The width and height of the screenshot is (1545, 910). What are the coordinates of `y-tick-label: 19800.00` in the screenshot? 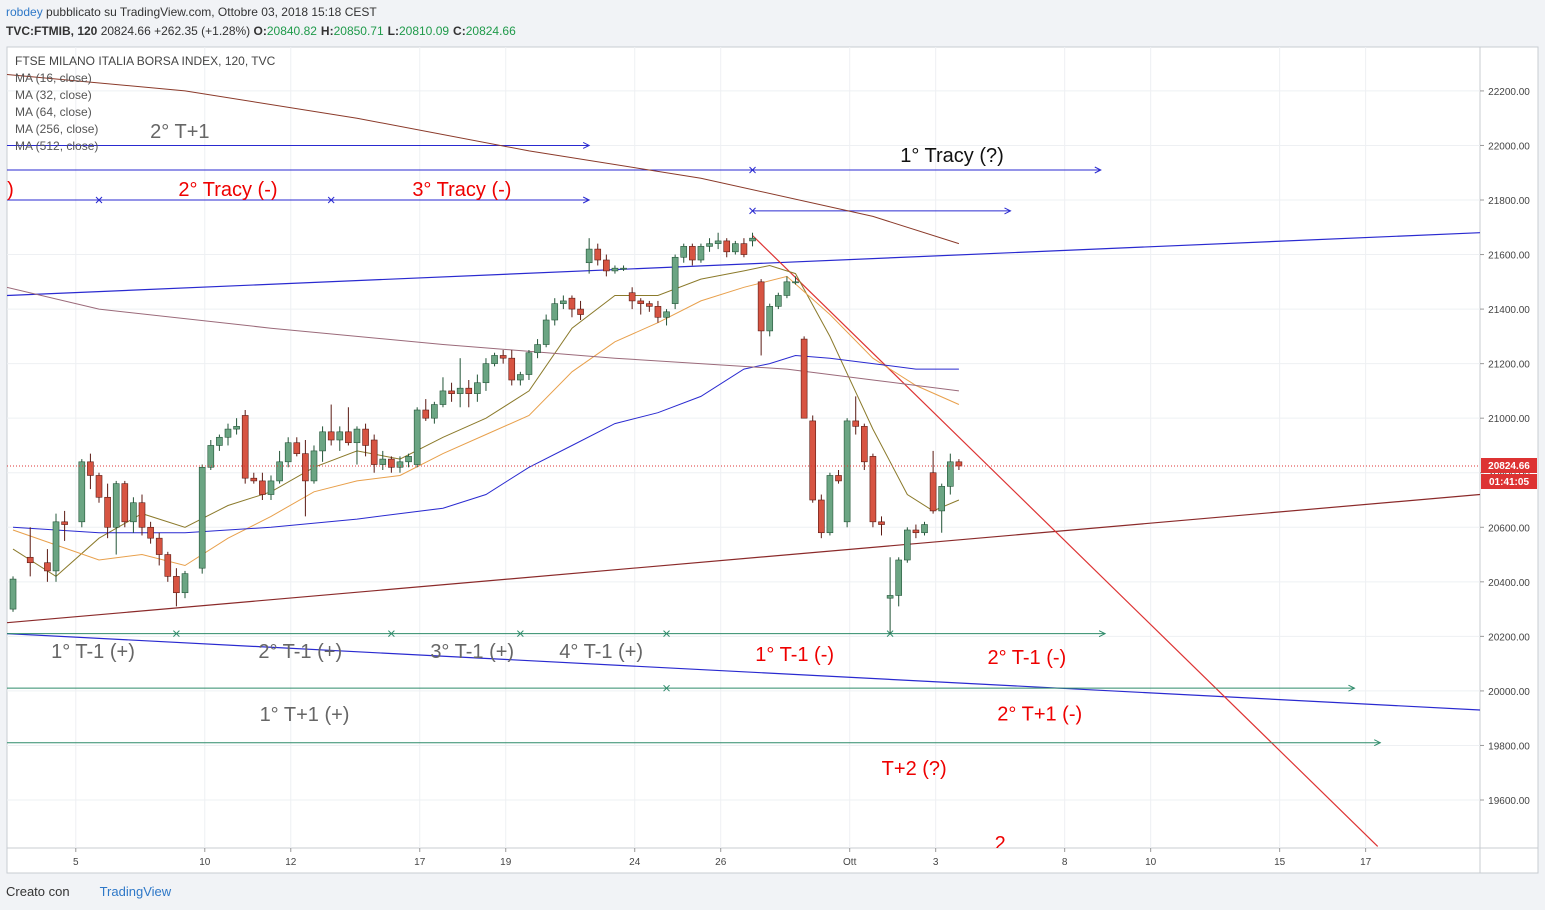 It's located at (1509, 746).